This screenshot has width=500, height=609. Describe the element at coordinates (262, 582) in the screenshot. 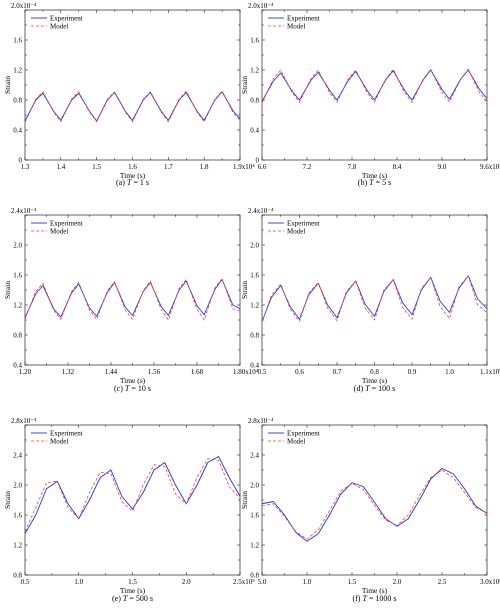

I see `x-tick-label: 5.0` at that location.